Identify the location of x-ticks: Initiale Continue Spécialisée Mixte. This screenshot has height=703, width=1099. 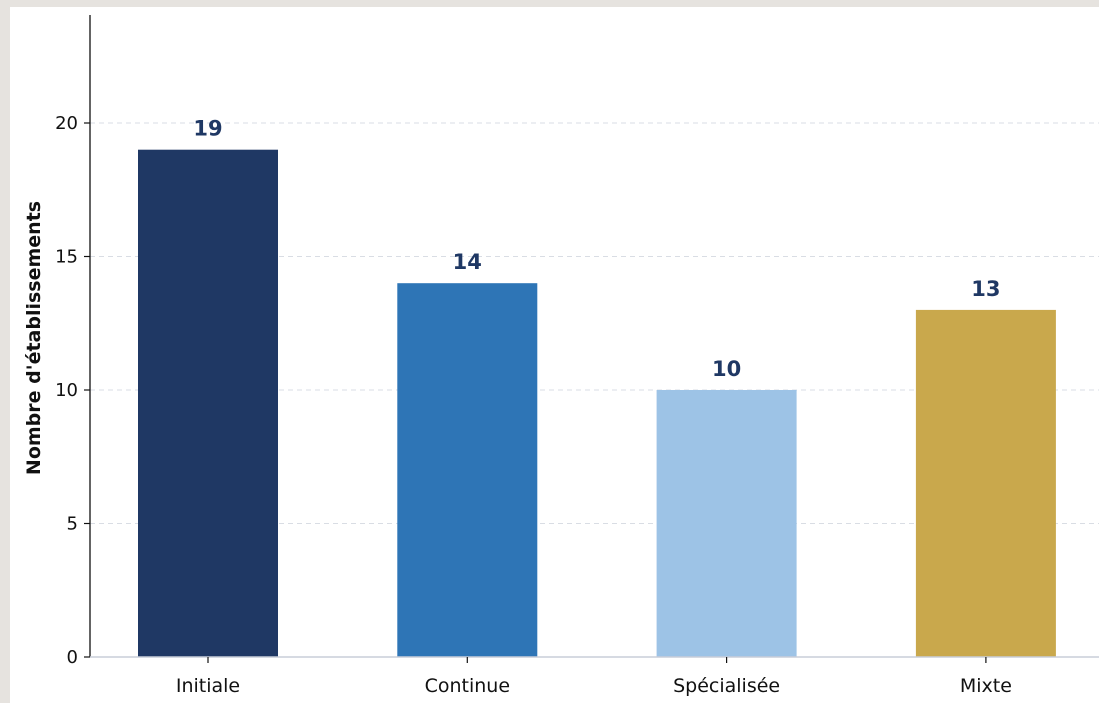
(594, 677).